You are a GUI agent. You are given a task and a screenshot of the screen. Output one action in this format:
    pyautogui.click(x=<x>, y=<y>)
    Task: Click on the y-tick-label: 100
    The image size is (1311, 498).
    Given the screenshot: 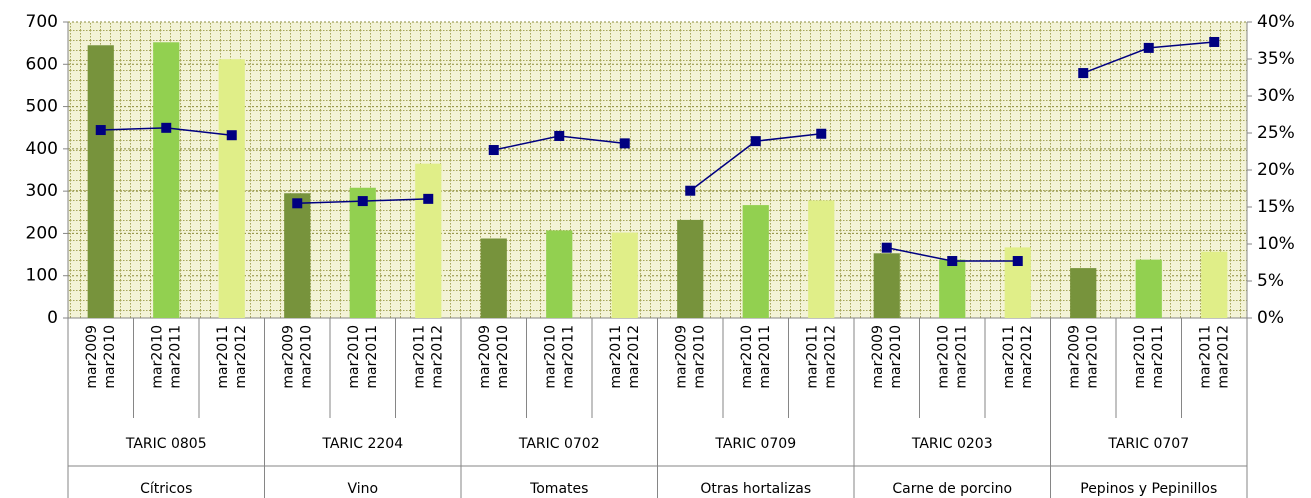 What is the action you would take?
    pyautogui.click(x=42, y=276)
    